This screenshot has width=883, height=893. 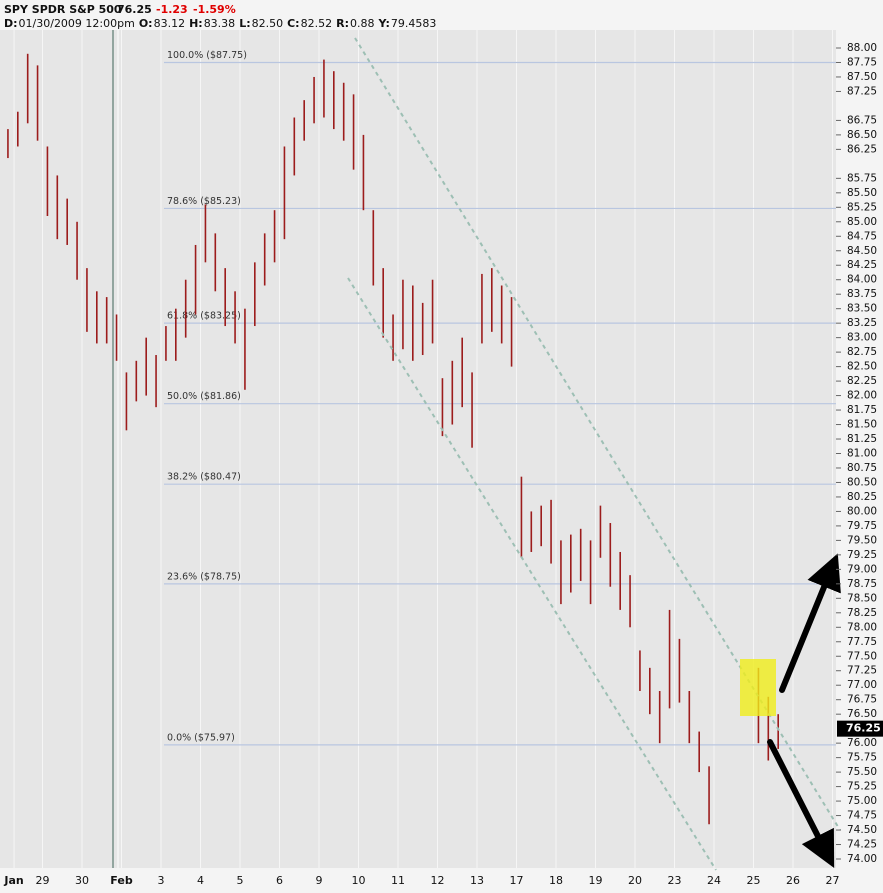 I want to click on field-value: 79.4583, so click(x=414, y=23).